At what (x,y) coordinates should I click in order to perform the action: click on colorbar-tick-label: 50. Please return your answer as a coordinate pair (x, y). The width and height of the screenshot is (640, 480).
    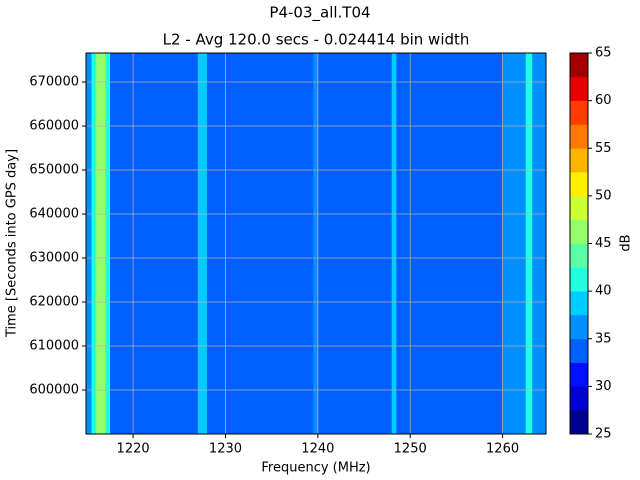
    Looking at the image, I should click on (603, 195).